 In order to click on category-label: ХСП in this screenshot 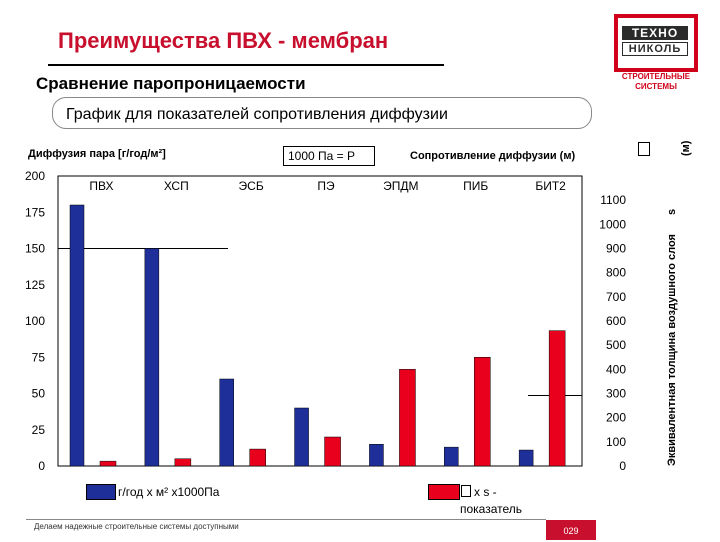, I will do `click(176, 186)`.